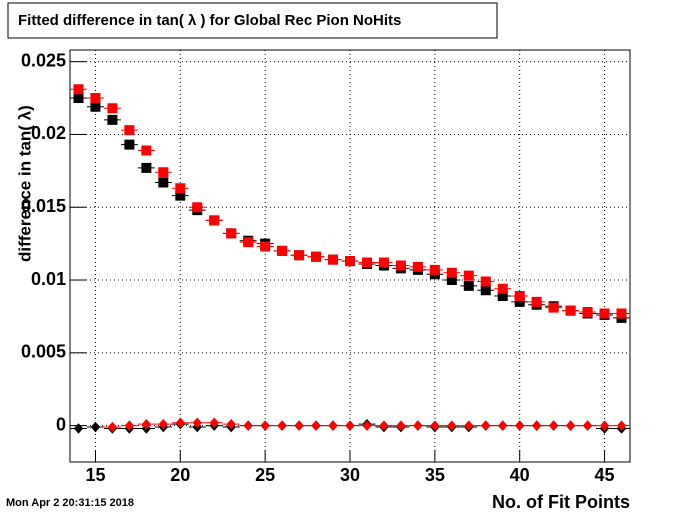 This screenshot has width=700, height=514. Describe the element at coordinates (265, 475) in the screenshot. I see `x-tick-label: 25` at that location.